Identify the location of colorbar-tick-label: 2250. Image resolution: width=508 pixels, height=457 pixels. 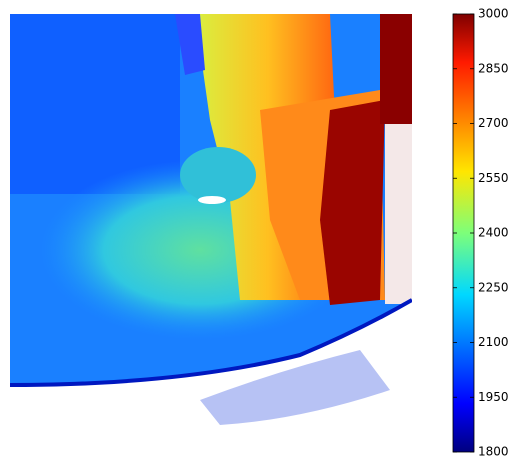
(493, 287).